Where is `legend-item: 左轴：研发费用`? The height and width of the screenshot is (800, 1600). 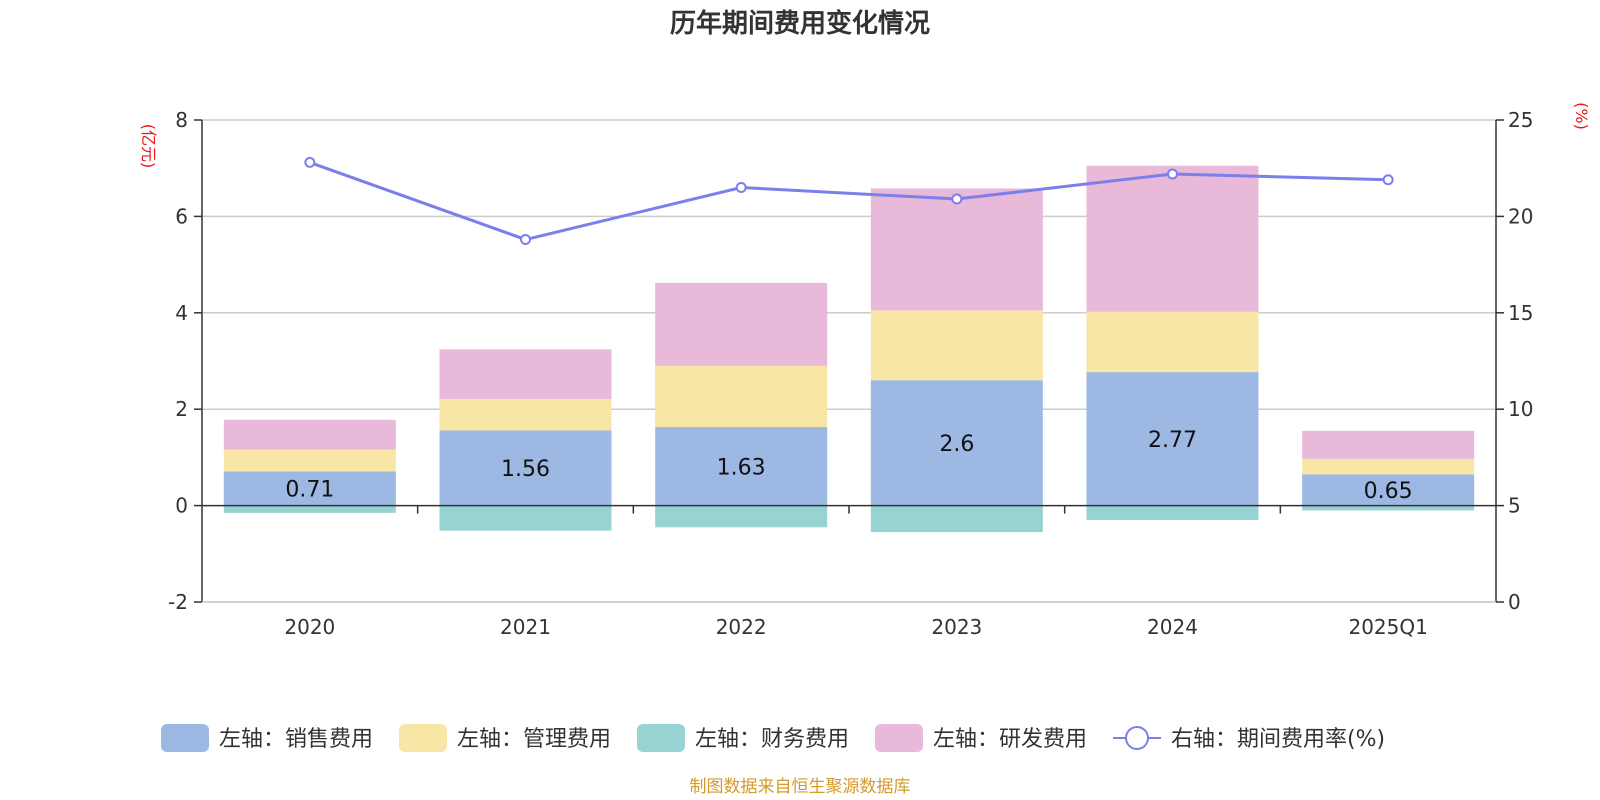 legend-item: 左轴：研发费用 is located at coordinates (981, 738).